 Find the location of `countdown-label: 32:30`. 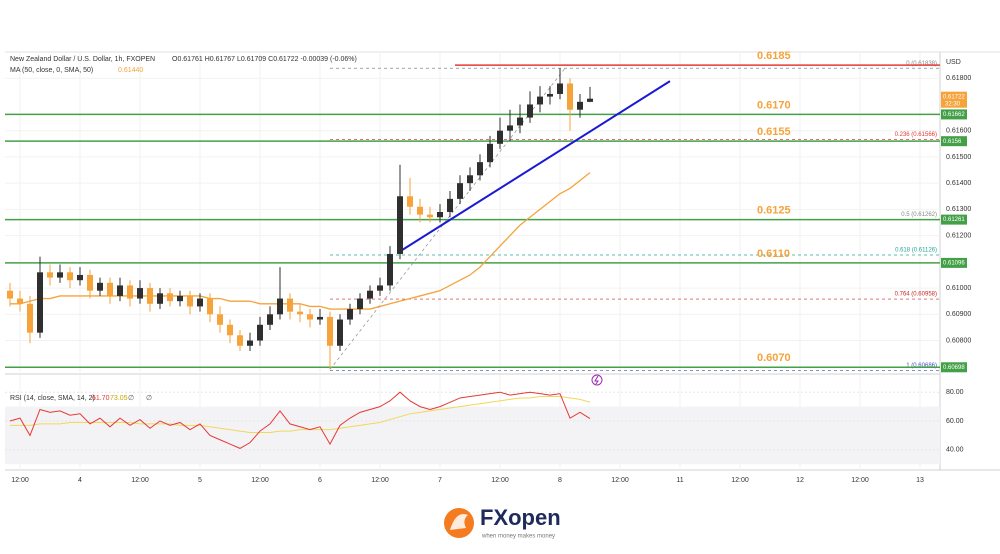

countdown-label: 32:30 is located at coordinates (953, 104).